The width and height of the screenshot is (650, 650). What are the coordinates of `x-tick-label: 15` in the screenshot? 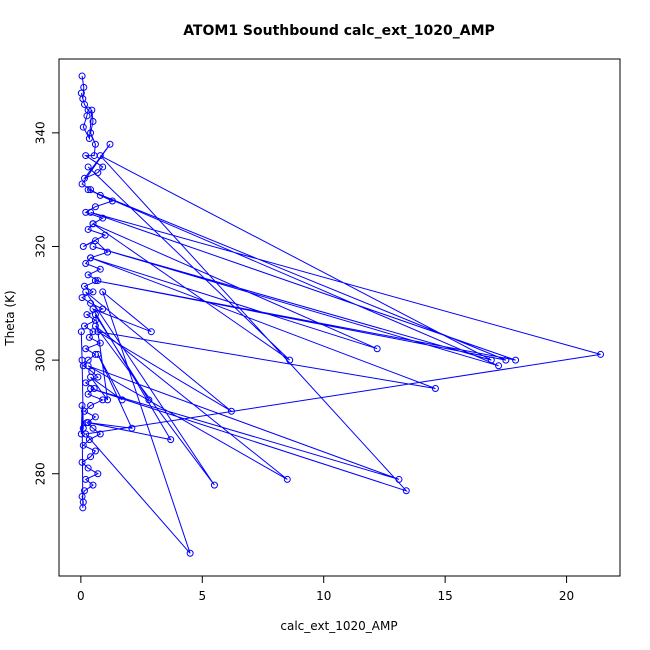 It's located at (445, 596).